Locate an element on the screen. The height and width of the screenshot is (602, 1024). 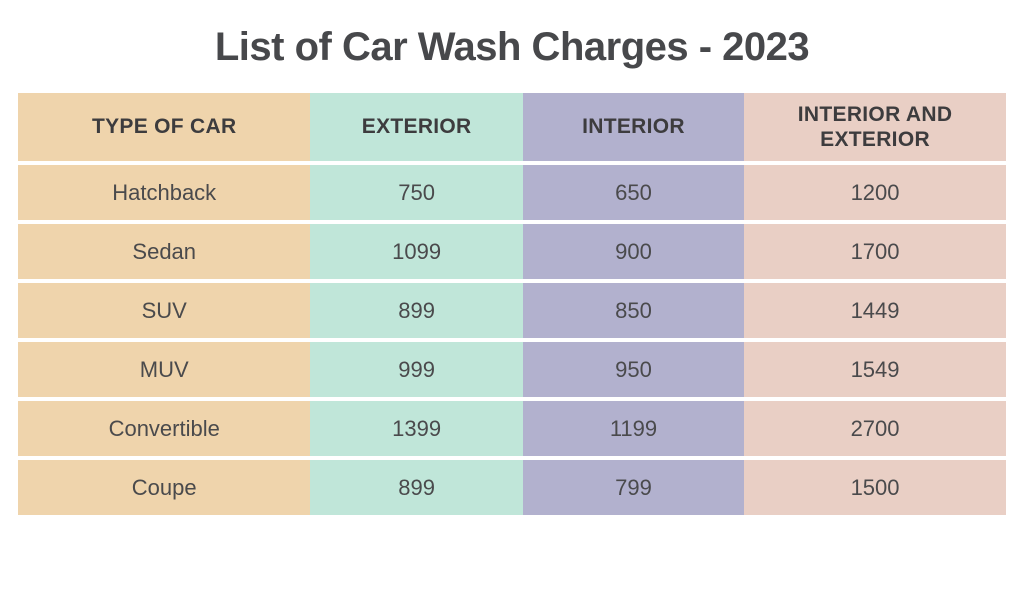
cell-car-type: Convertible is located at coordinates (164, 428).